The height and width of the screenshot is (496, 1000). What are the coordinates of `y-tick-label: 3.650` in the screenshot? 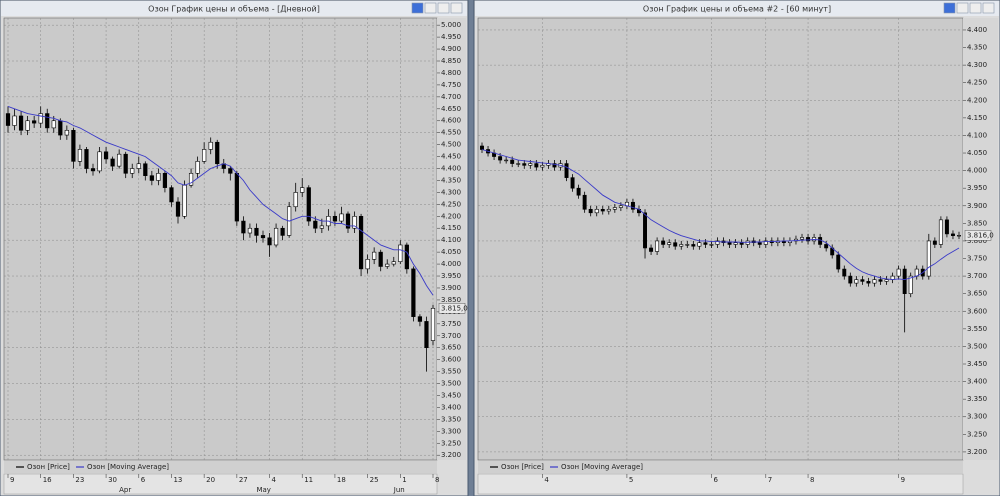 It's located at (977, 294).